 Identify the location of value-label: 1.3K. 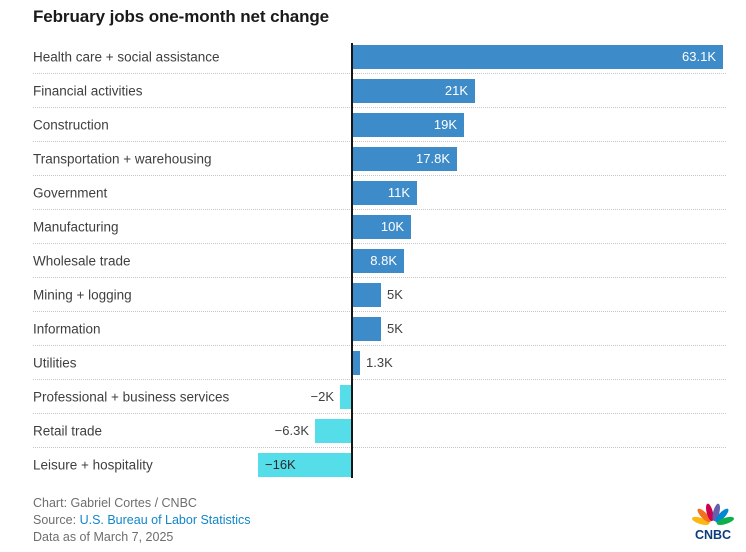
(379, 362).